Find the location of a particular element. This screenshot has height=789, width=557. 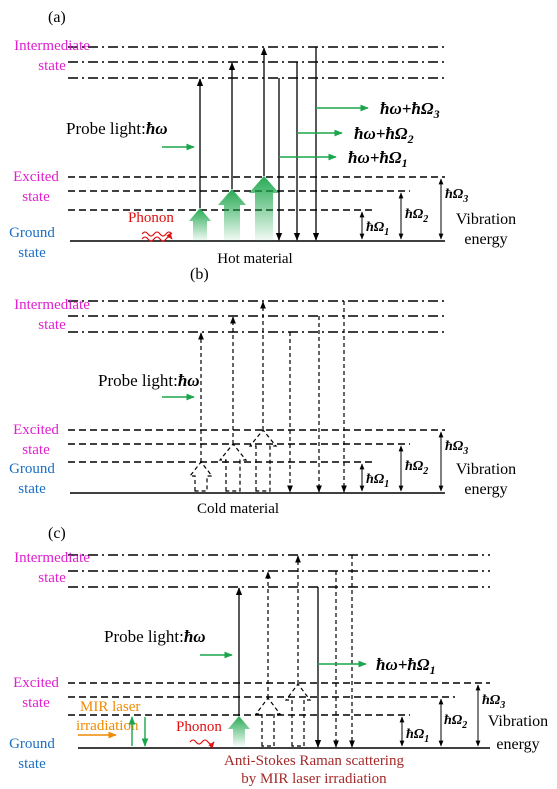

mir-label-1: MIR laser is located at coordinates (110, 707).